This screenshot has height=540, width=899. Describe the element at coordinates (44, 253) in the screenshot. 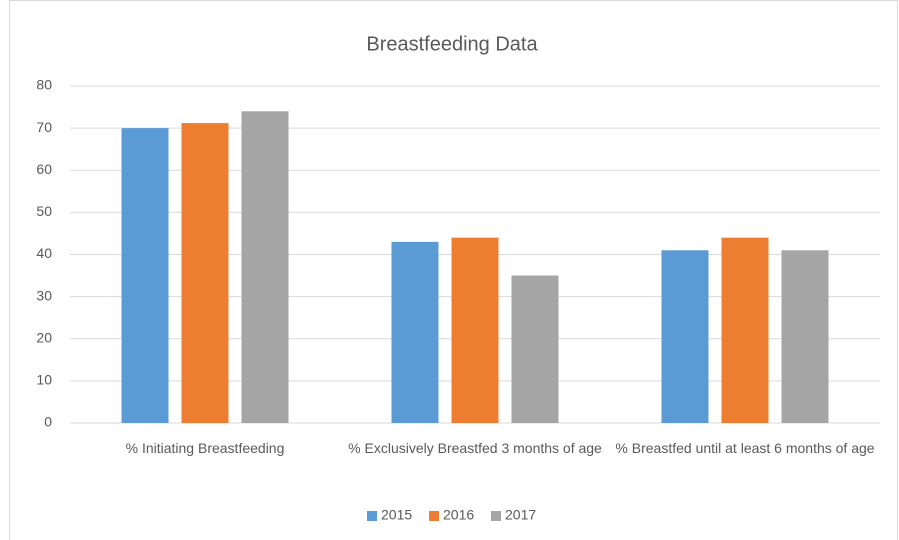

I see `y-tick-label: 40` at that location.